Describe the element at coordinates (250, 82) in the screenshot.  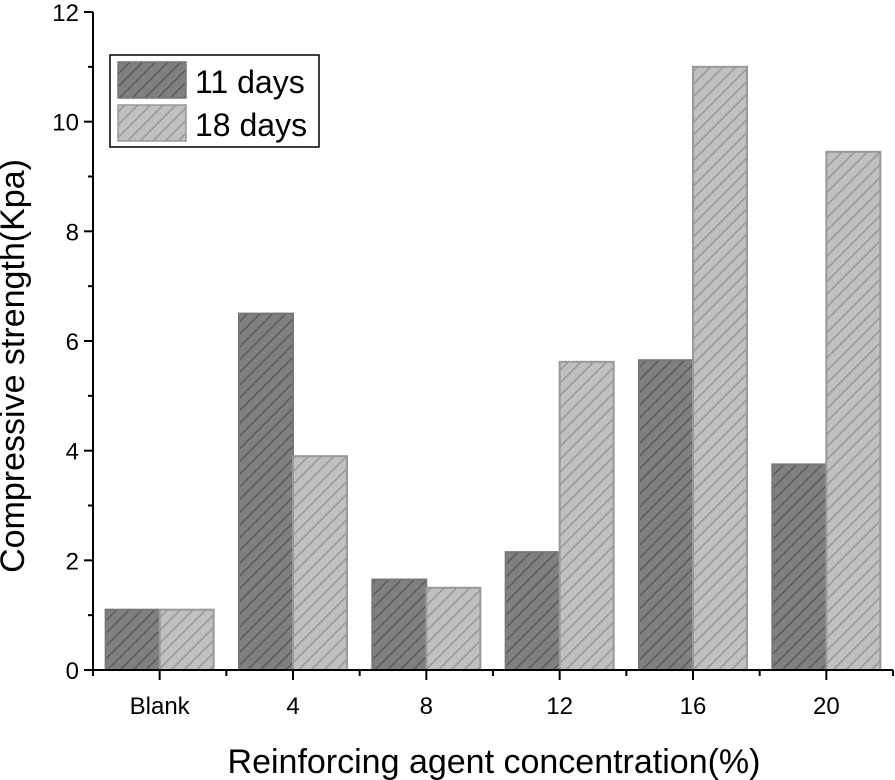
I see `legend-label-11-days: 11 days` at that location.